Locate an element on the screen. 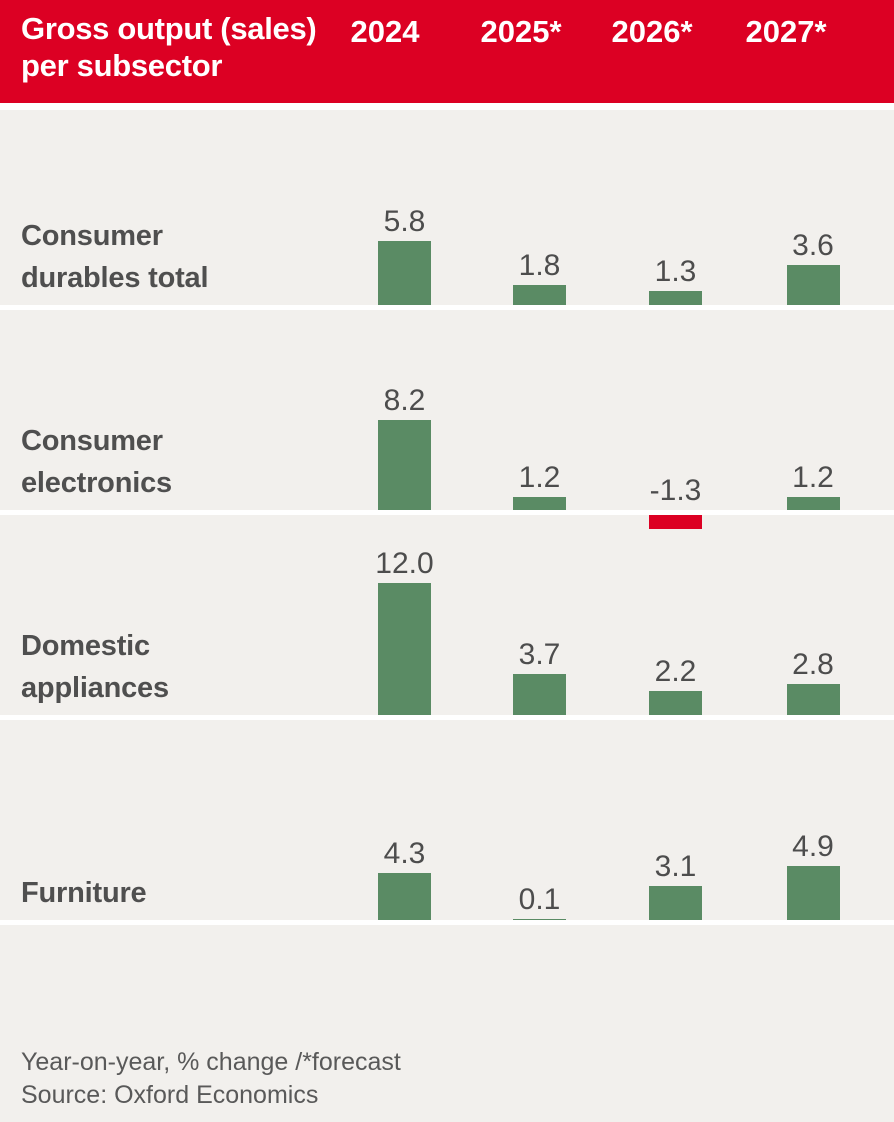 Image resolution: width=894 pixels, height=1122 pixels. header-divider is located at coordinates (447, 106).